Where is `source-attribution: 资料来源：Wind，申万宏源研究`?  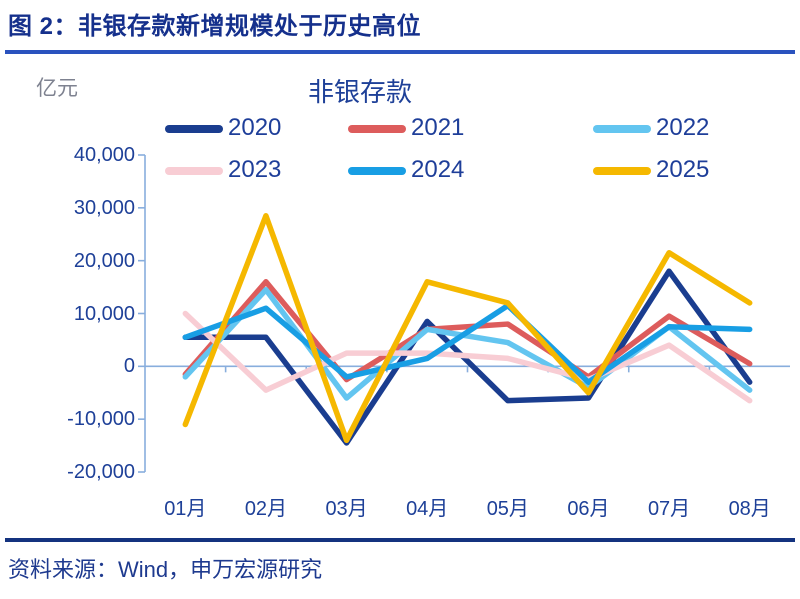
source-attribution: 资料来源：Wind，申万宏源研究 is located at coordinates (165, 569).